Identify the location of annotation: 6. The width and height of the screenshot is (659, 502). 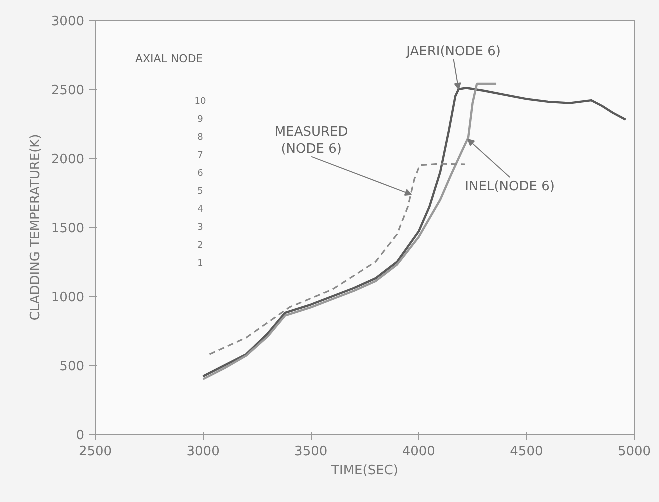
(201, 174).